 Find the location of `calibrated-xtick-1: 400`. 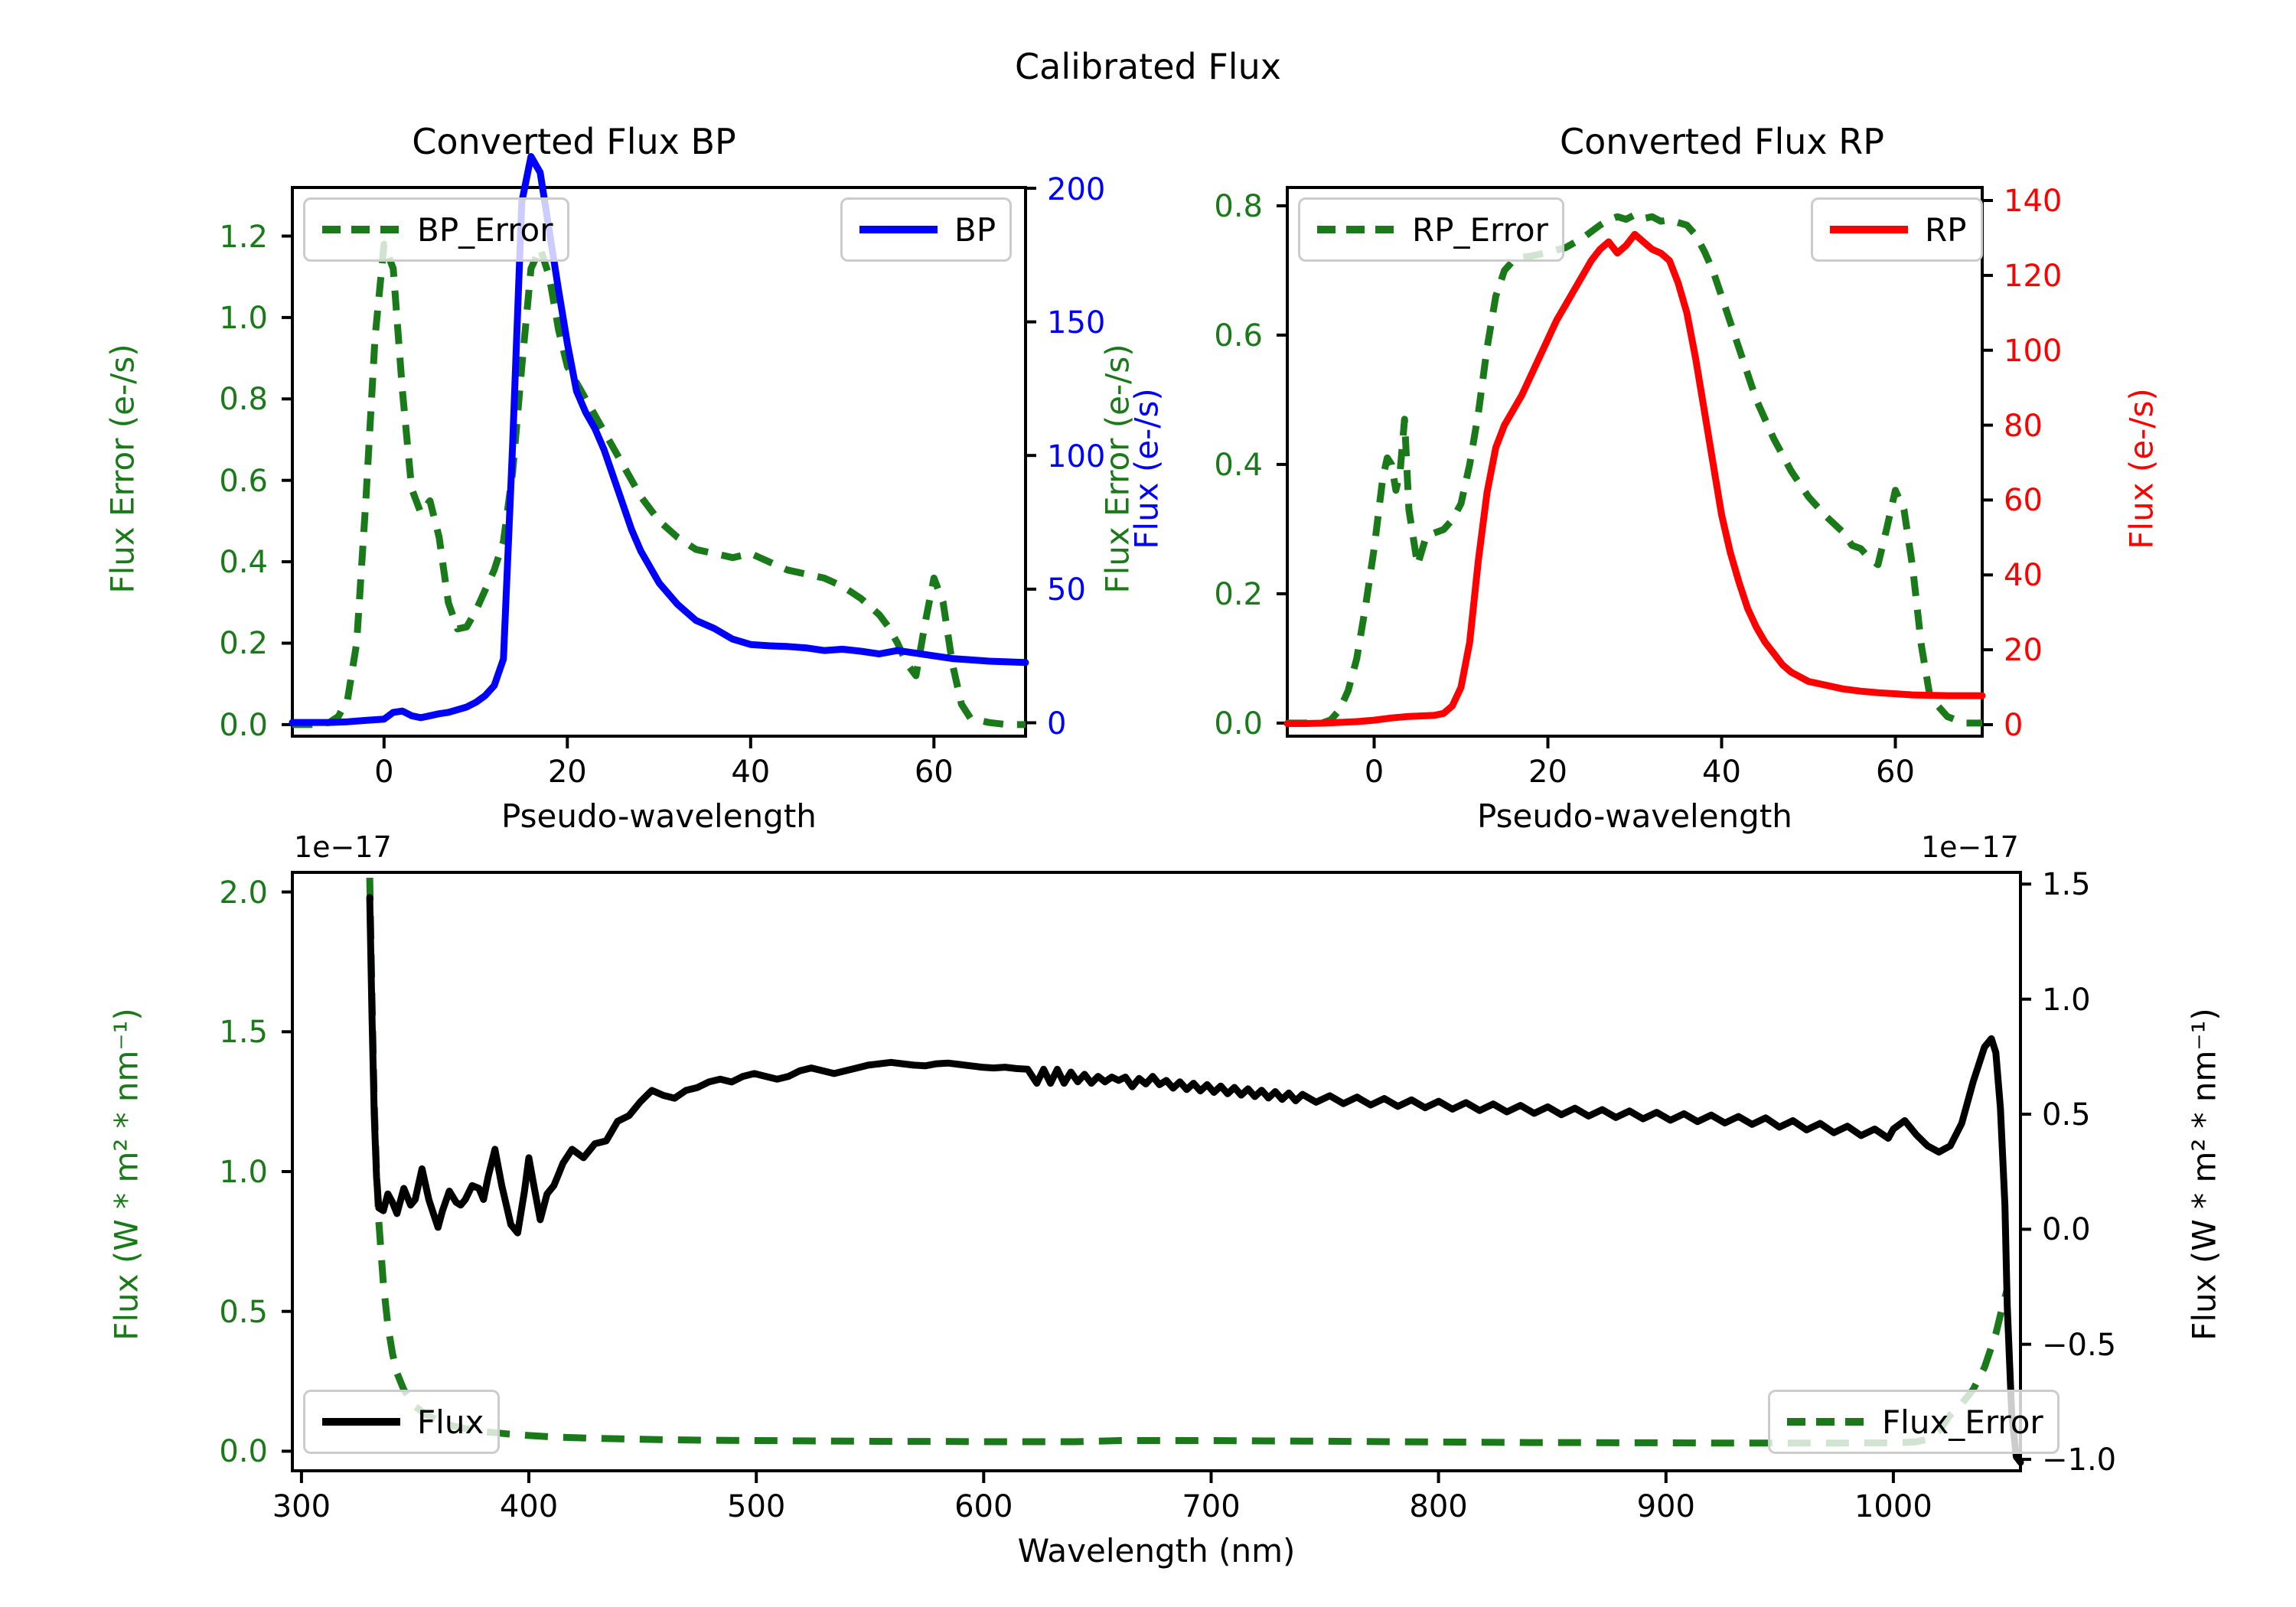

calibrated-xtick-1: 400 is located at coordinates (529, 1506).